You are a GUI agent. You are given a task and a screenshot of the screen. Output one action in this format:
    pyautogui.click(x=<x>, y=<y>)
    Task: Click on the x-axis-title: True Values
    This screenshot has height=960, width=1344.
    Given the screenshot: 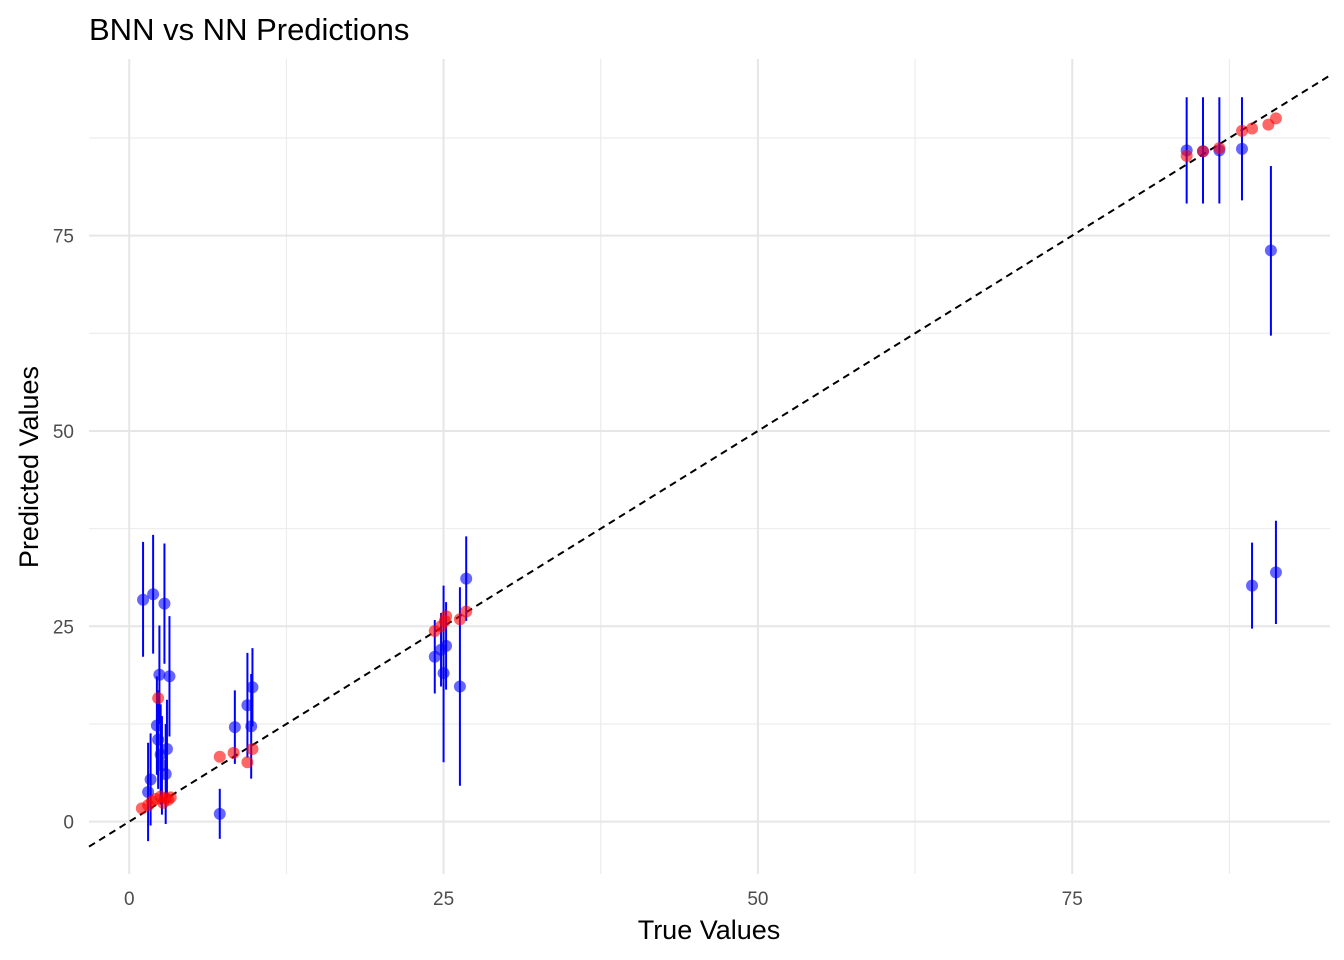 What is the action you would take?
    pyautogui.click(x=709, y=930)
    